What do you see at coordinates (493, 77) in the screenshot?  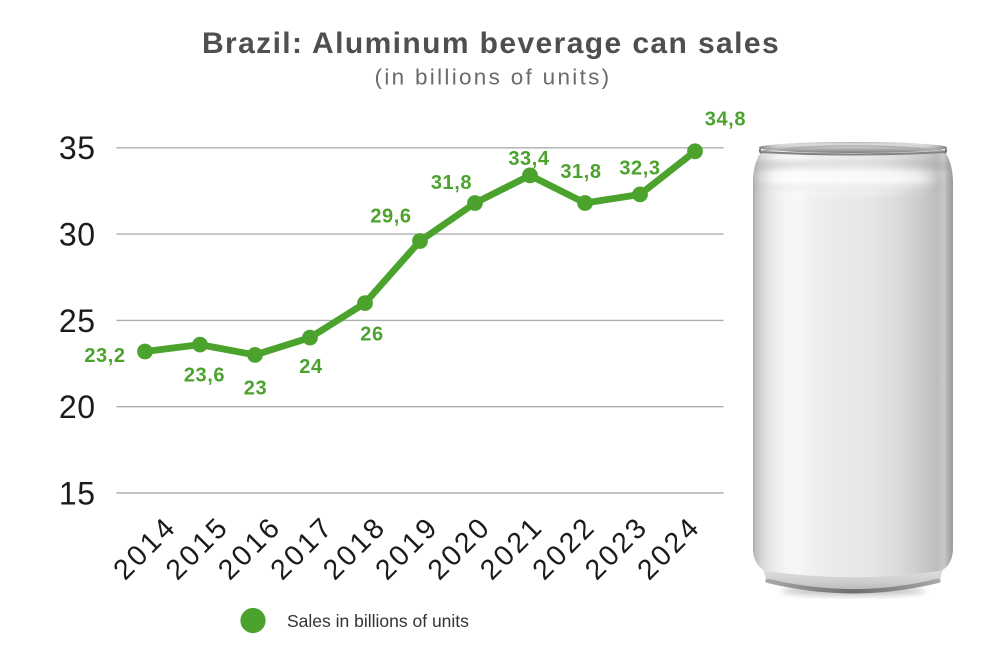 I see `svg-text: (in billions of units)` at bounding box center [493, 77].